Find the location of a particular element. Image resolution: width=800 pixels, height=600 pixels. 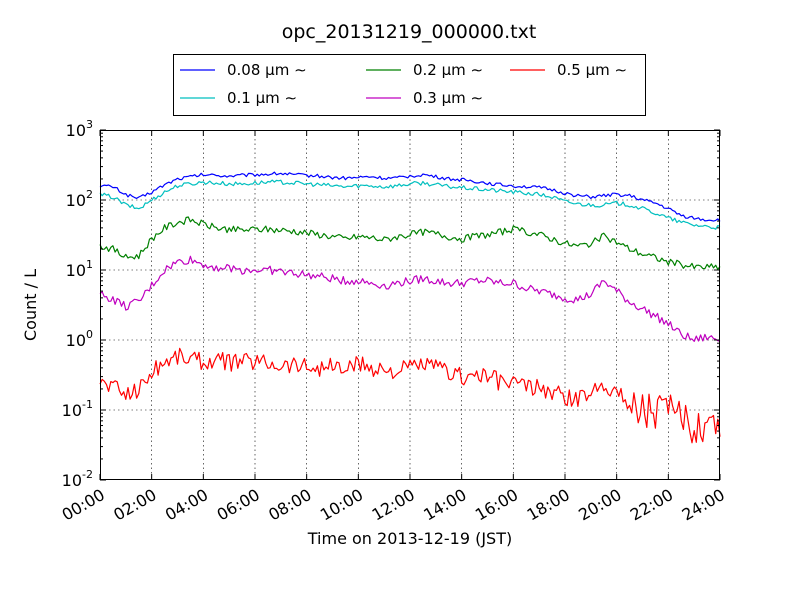

x-axis-label: Time on 2013-12-19 (JST) is located at coordinates (409, 538).